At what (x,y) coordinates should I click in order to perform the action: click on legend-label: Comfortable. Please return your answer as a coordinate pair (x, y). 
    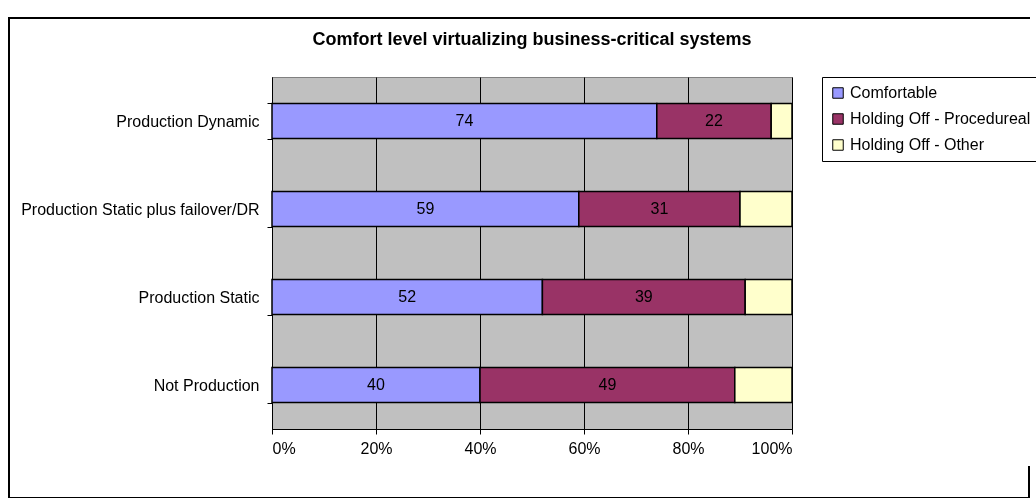
    Looking at the image, I should click on (894, 92).